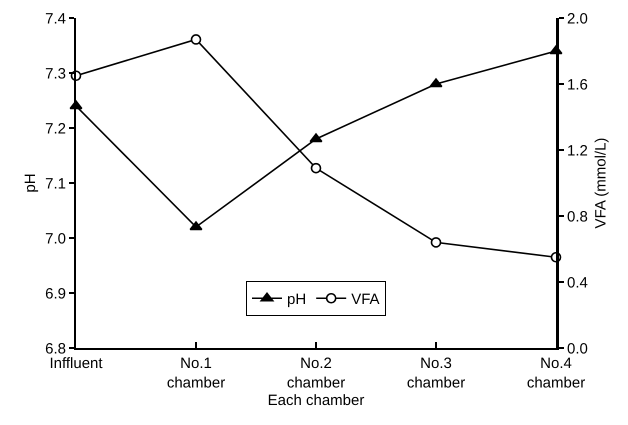 This screenshot has width=628, height=425. Describe the element at coordinates (577, 349) in the screenshot. I see `y2-tick-label: 0.0` at that location.